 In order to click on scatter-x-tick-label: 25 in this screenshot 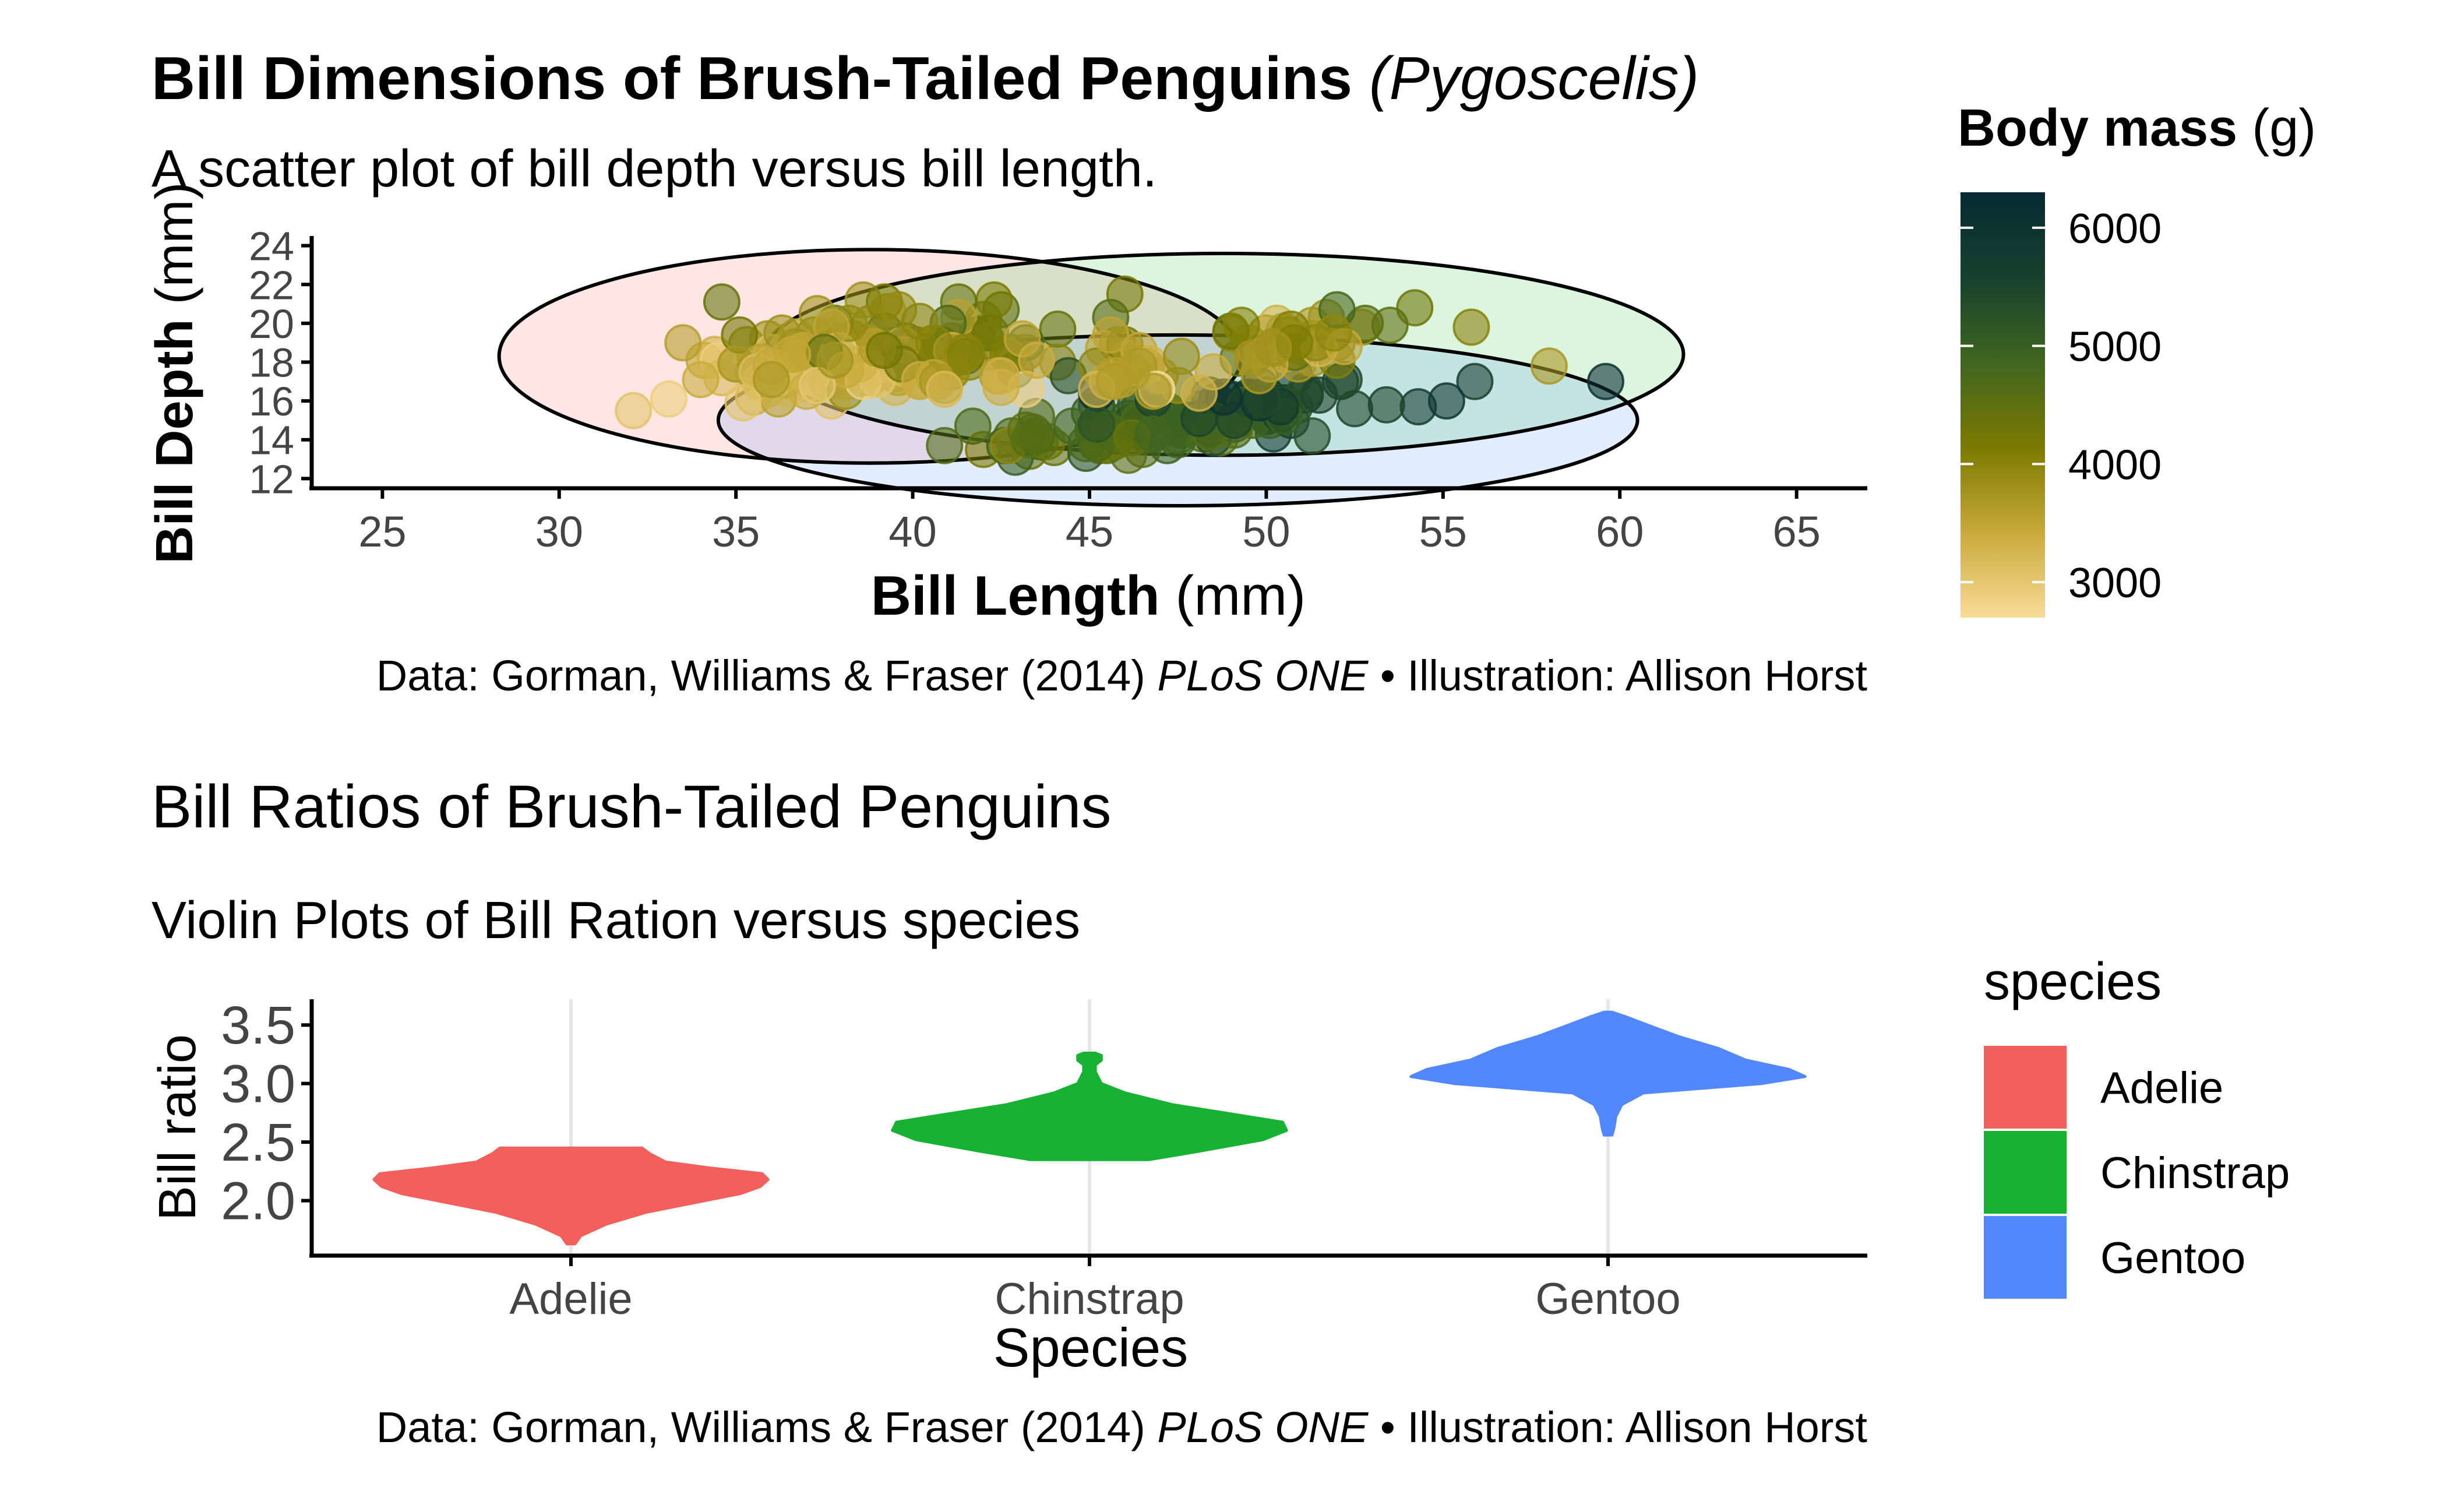, I will do `click(382, 531)`.